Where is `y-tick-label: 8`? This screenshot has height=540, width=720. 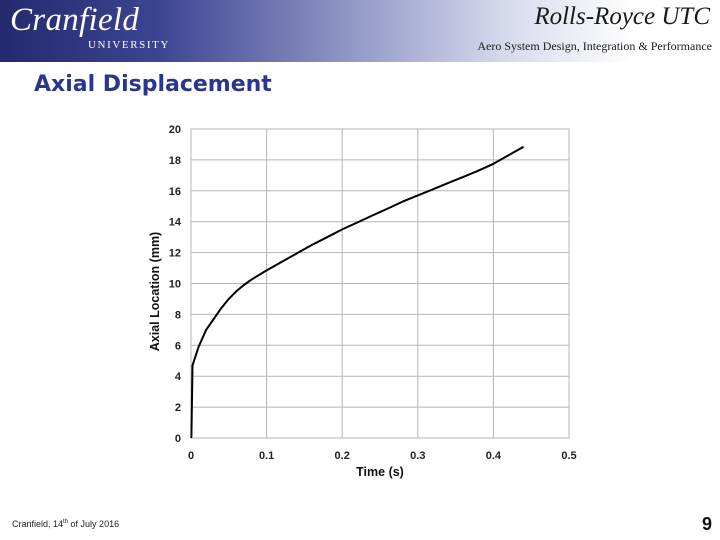 y-tick-label: 8 is located at coordinates (178, 315).